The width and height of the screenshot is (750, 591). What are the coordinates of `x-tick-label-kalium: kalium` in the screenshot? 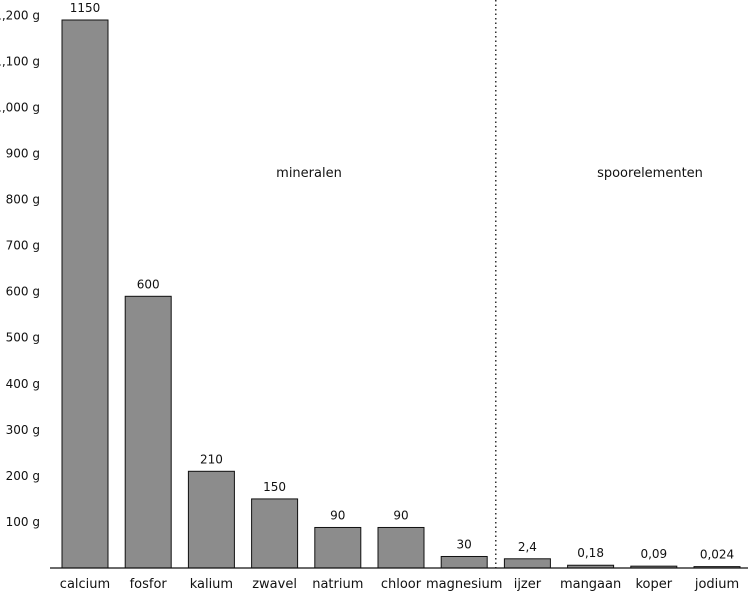 It's located at (211, 584).